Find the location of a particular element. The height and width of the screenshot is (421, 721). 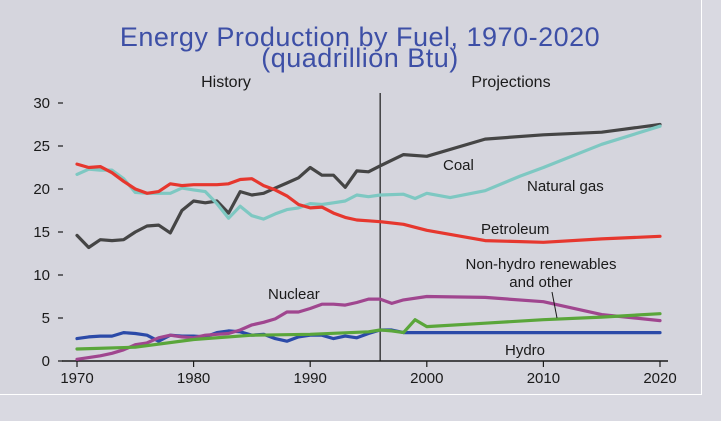

chart-subtitle: (quadrillion Btu) is located at coordinates (360, 58).